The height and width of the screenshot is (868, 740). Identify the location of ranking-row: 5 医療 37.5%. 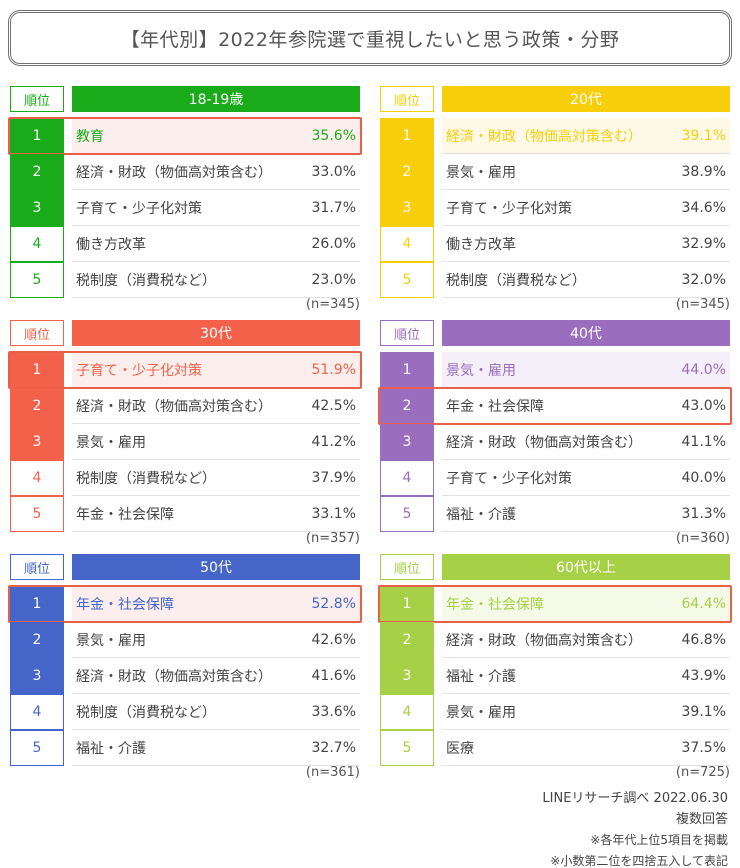
(555, 748).